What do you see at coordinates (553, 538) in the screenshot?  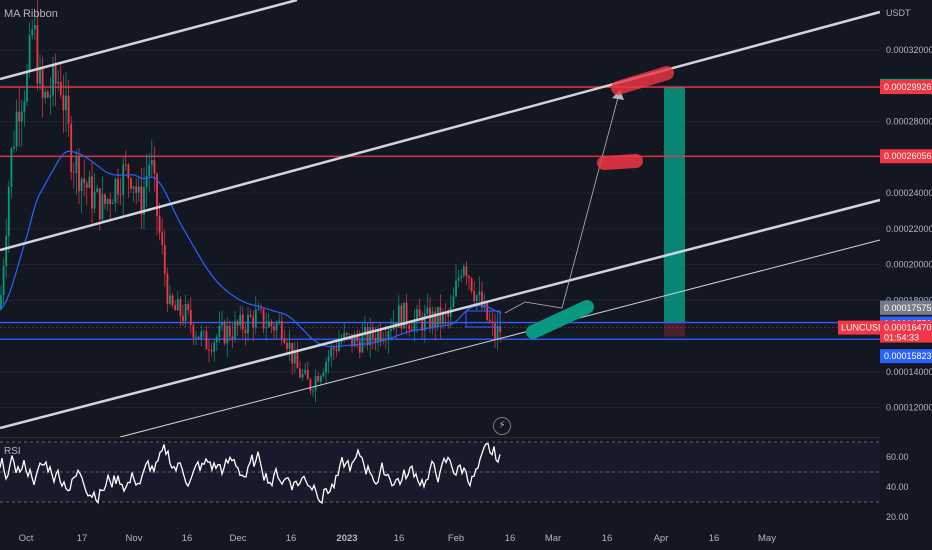 I see `time-tick-label: Mar` at bounding box center [553, 538].